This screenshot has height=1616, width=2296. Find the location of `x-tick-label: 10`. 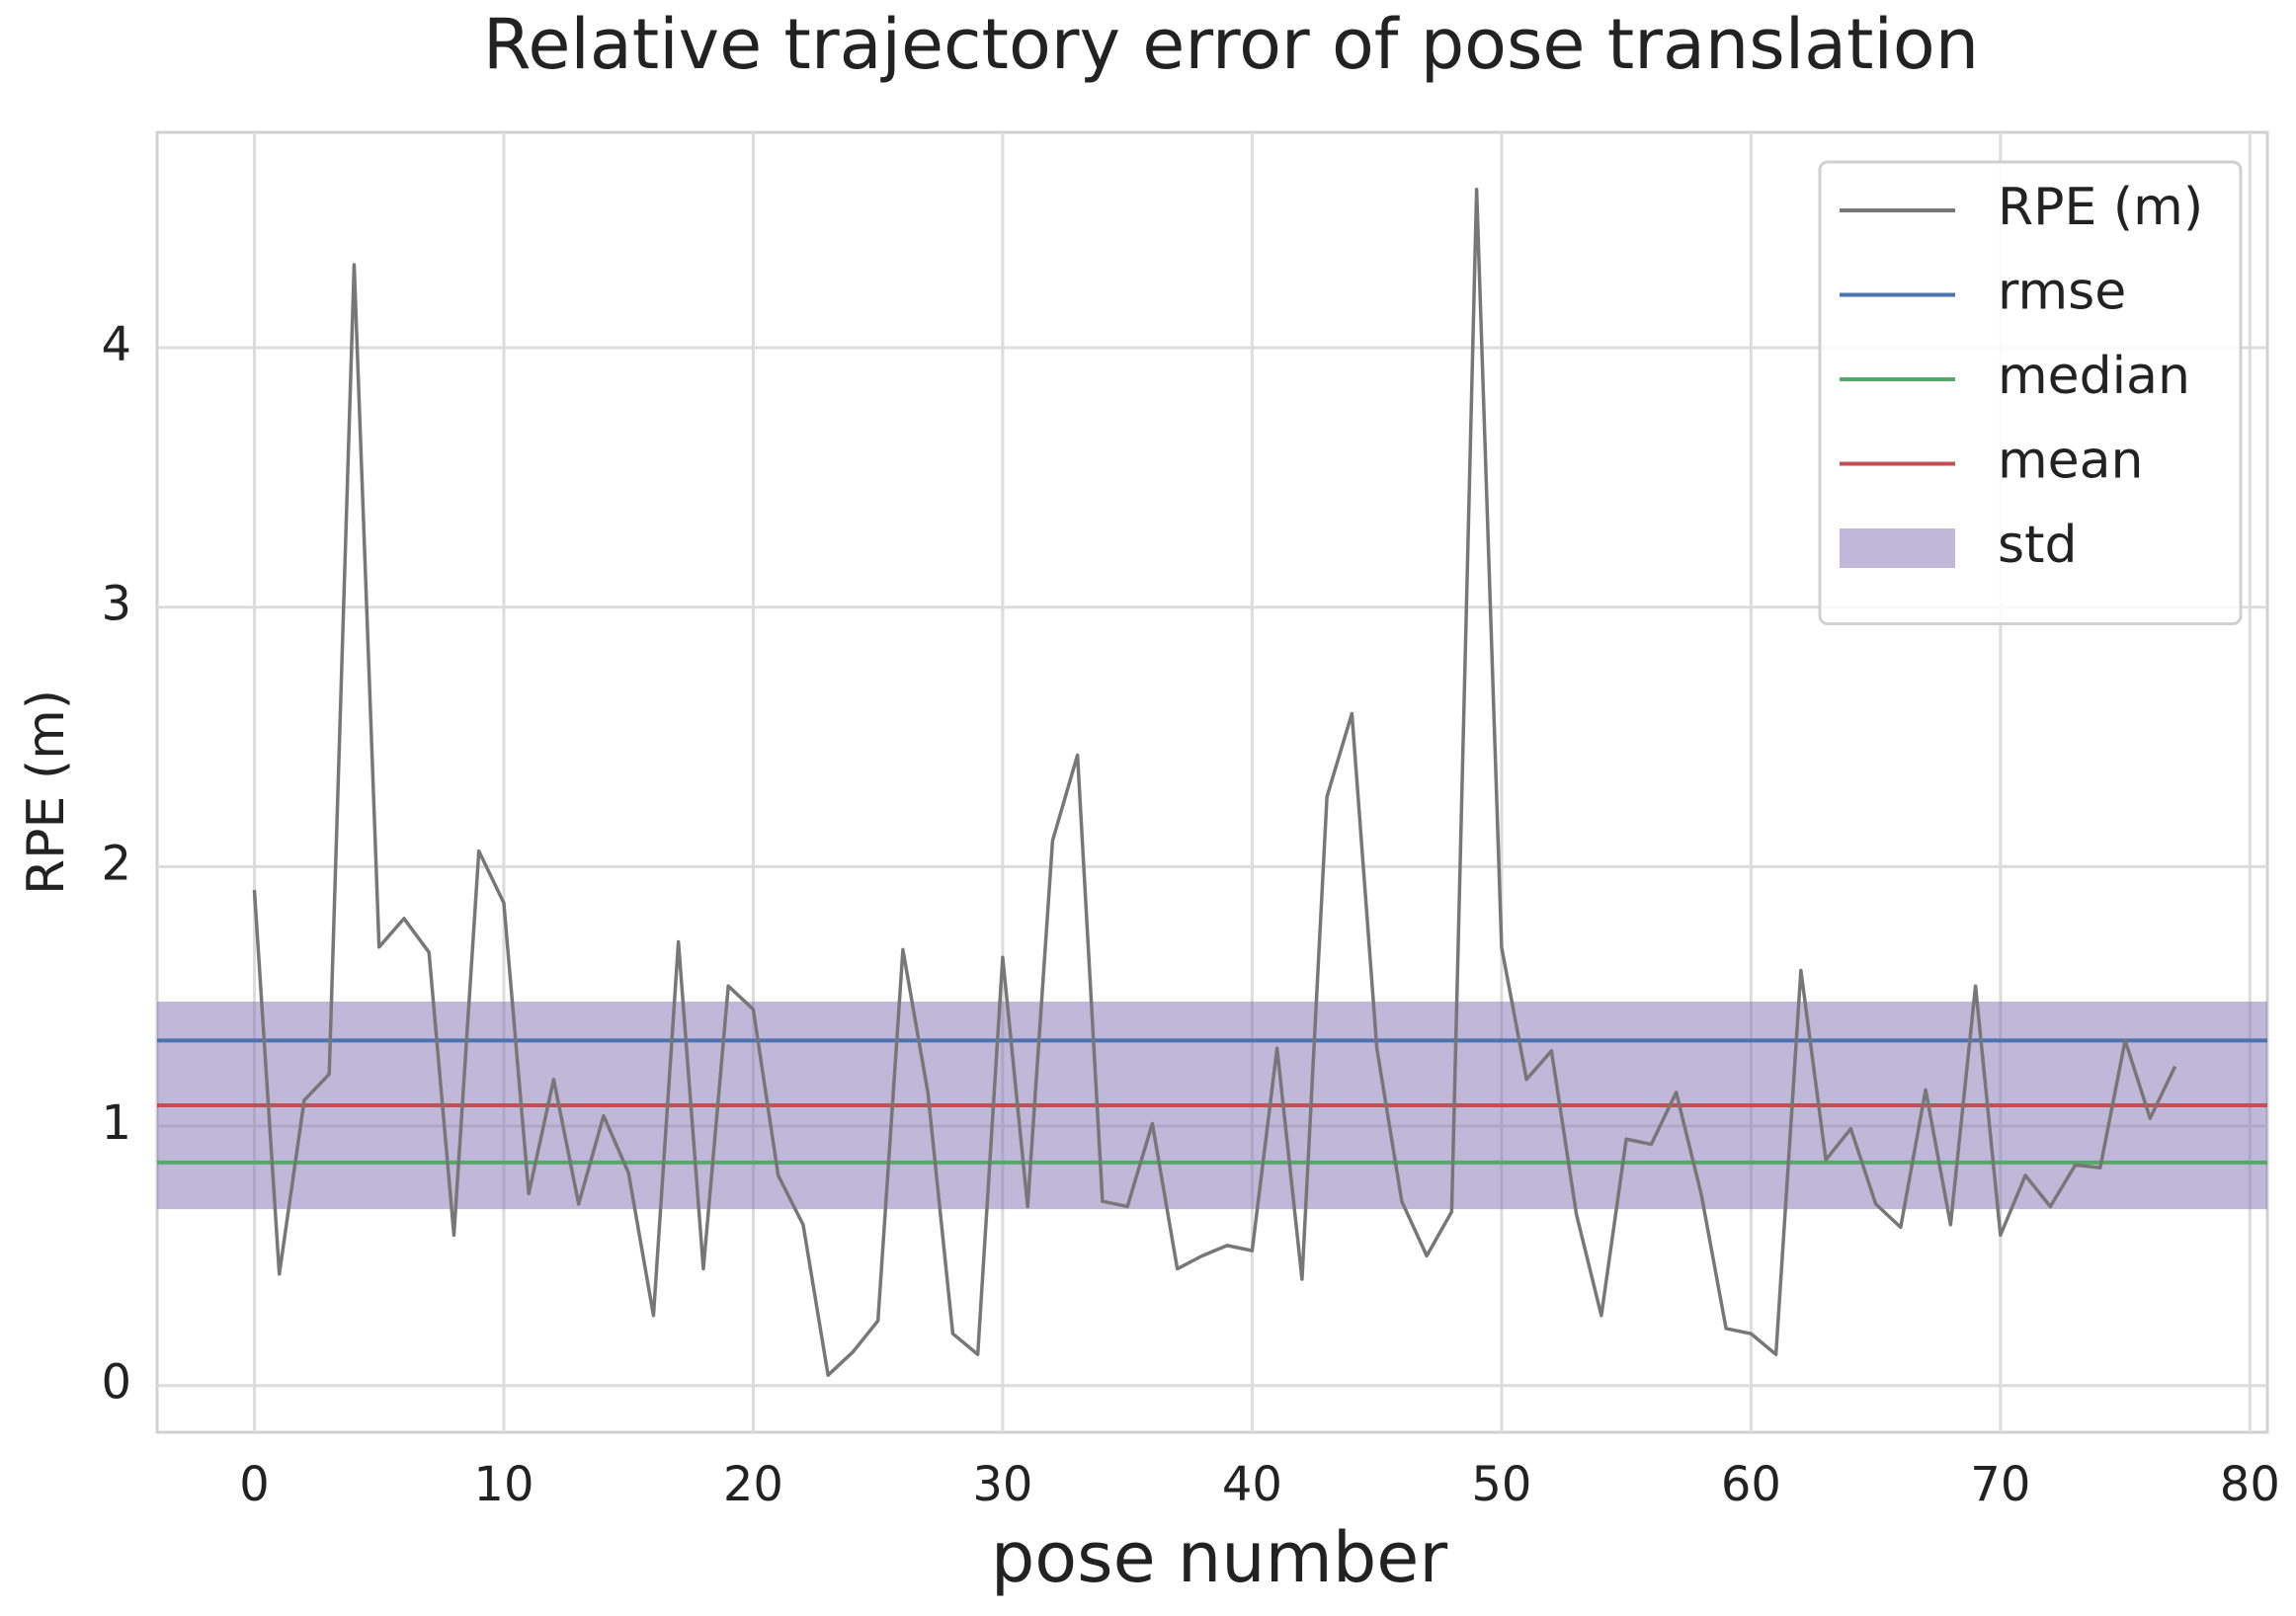

x-tick-label: 10 is located at coordinates (503, 1484).